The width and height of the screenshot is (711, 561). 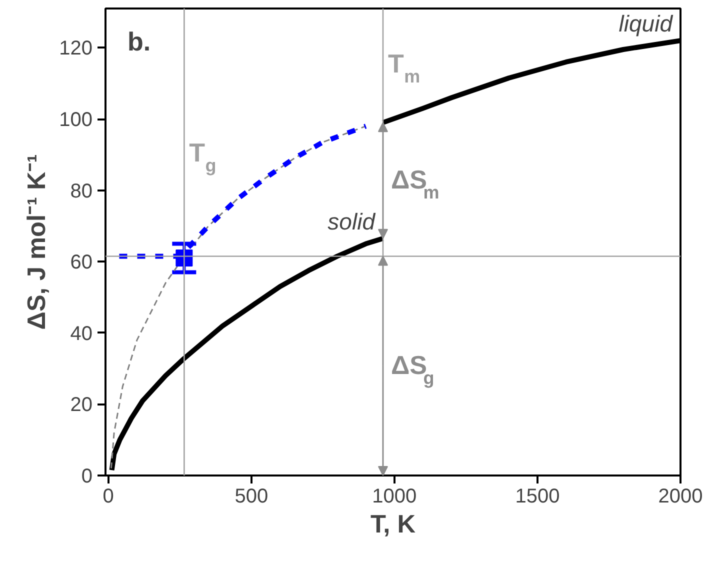 What do you see at coordinates (394, 497) in the screenshot?
I see `x-tick-label: 1000` at bounding box center [394, 497].